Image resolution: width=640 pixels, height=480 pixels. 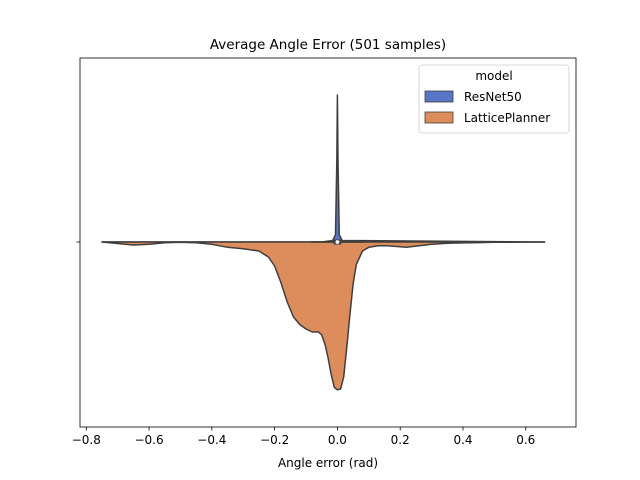 What do you see at coordinates (439, 96) in the screenshot?
I see `legend-swatch-resnet50` at bounding box center [439, 96].